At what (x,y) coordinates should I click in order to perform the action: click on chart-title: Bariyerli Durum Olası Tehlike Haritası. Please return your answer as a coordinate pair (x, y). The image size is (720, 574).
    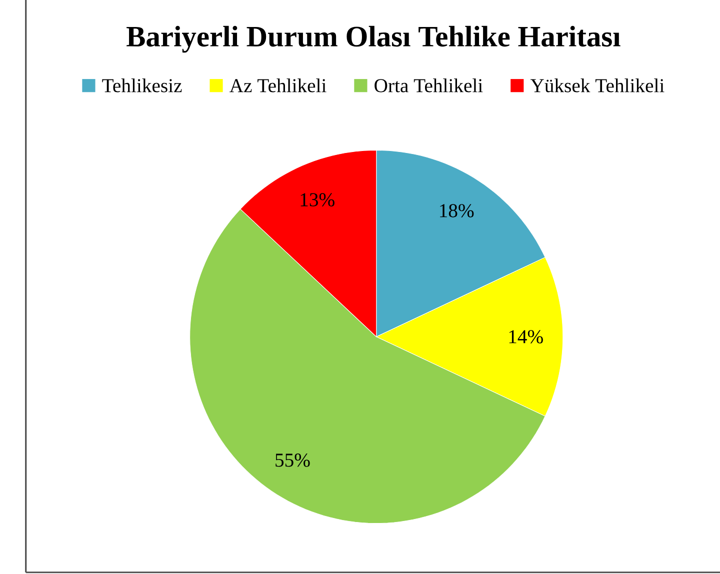
    Looking at the image, I should click on (373, 39).